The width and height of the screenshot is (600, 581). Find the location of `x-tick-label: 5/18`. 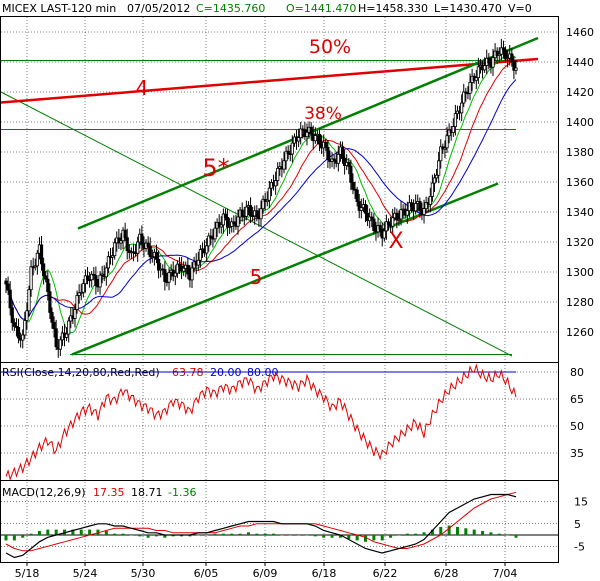

x-tick-label: 5/18 is located at coordinates (27, 573).